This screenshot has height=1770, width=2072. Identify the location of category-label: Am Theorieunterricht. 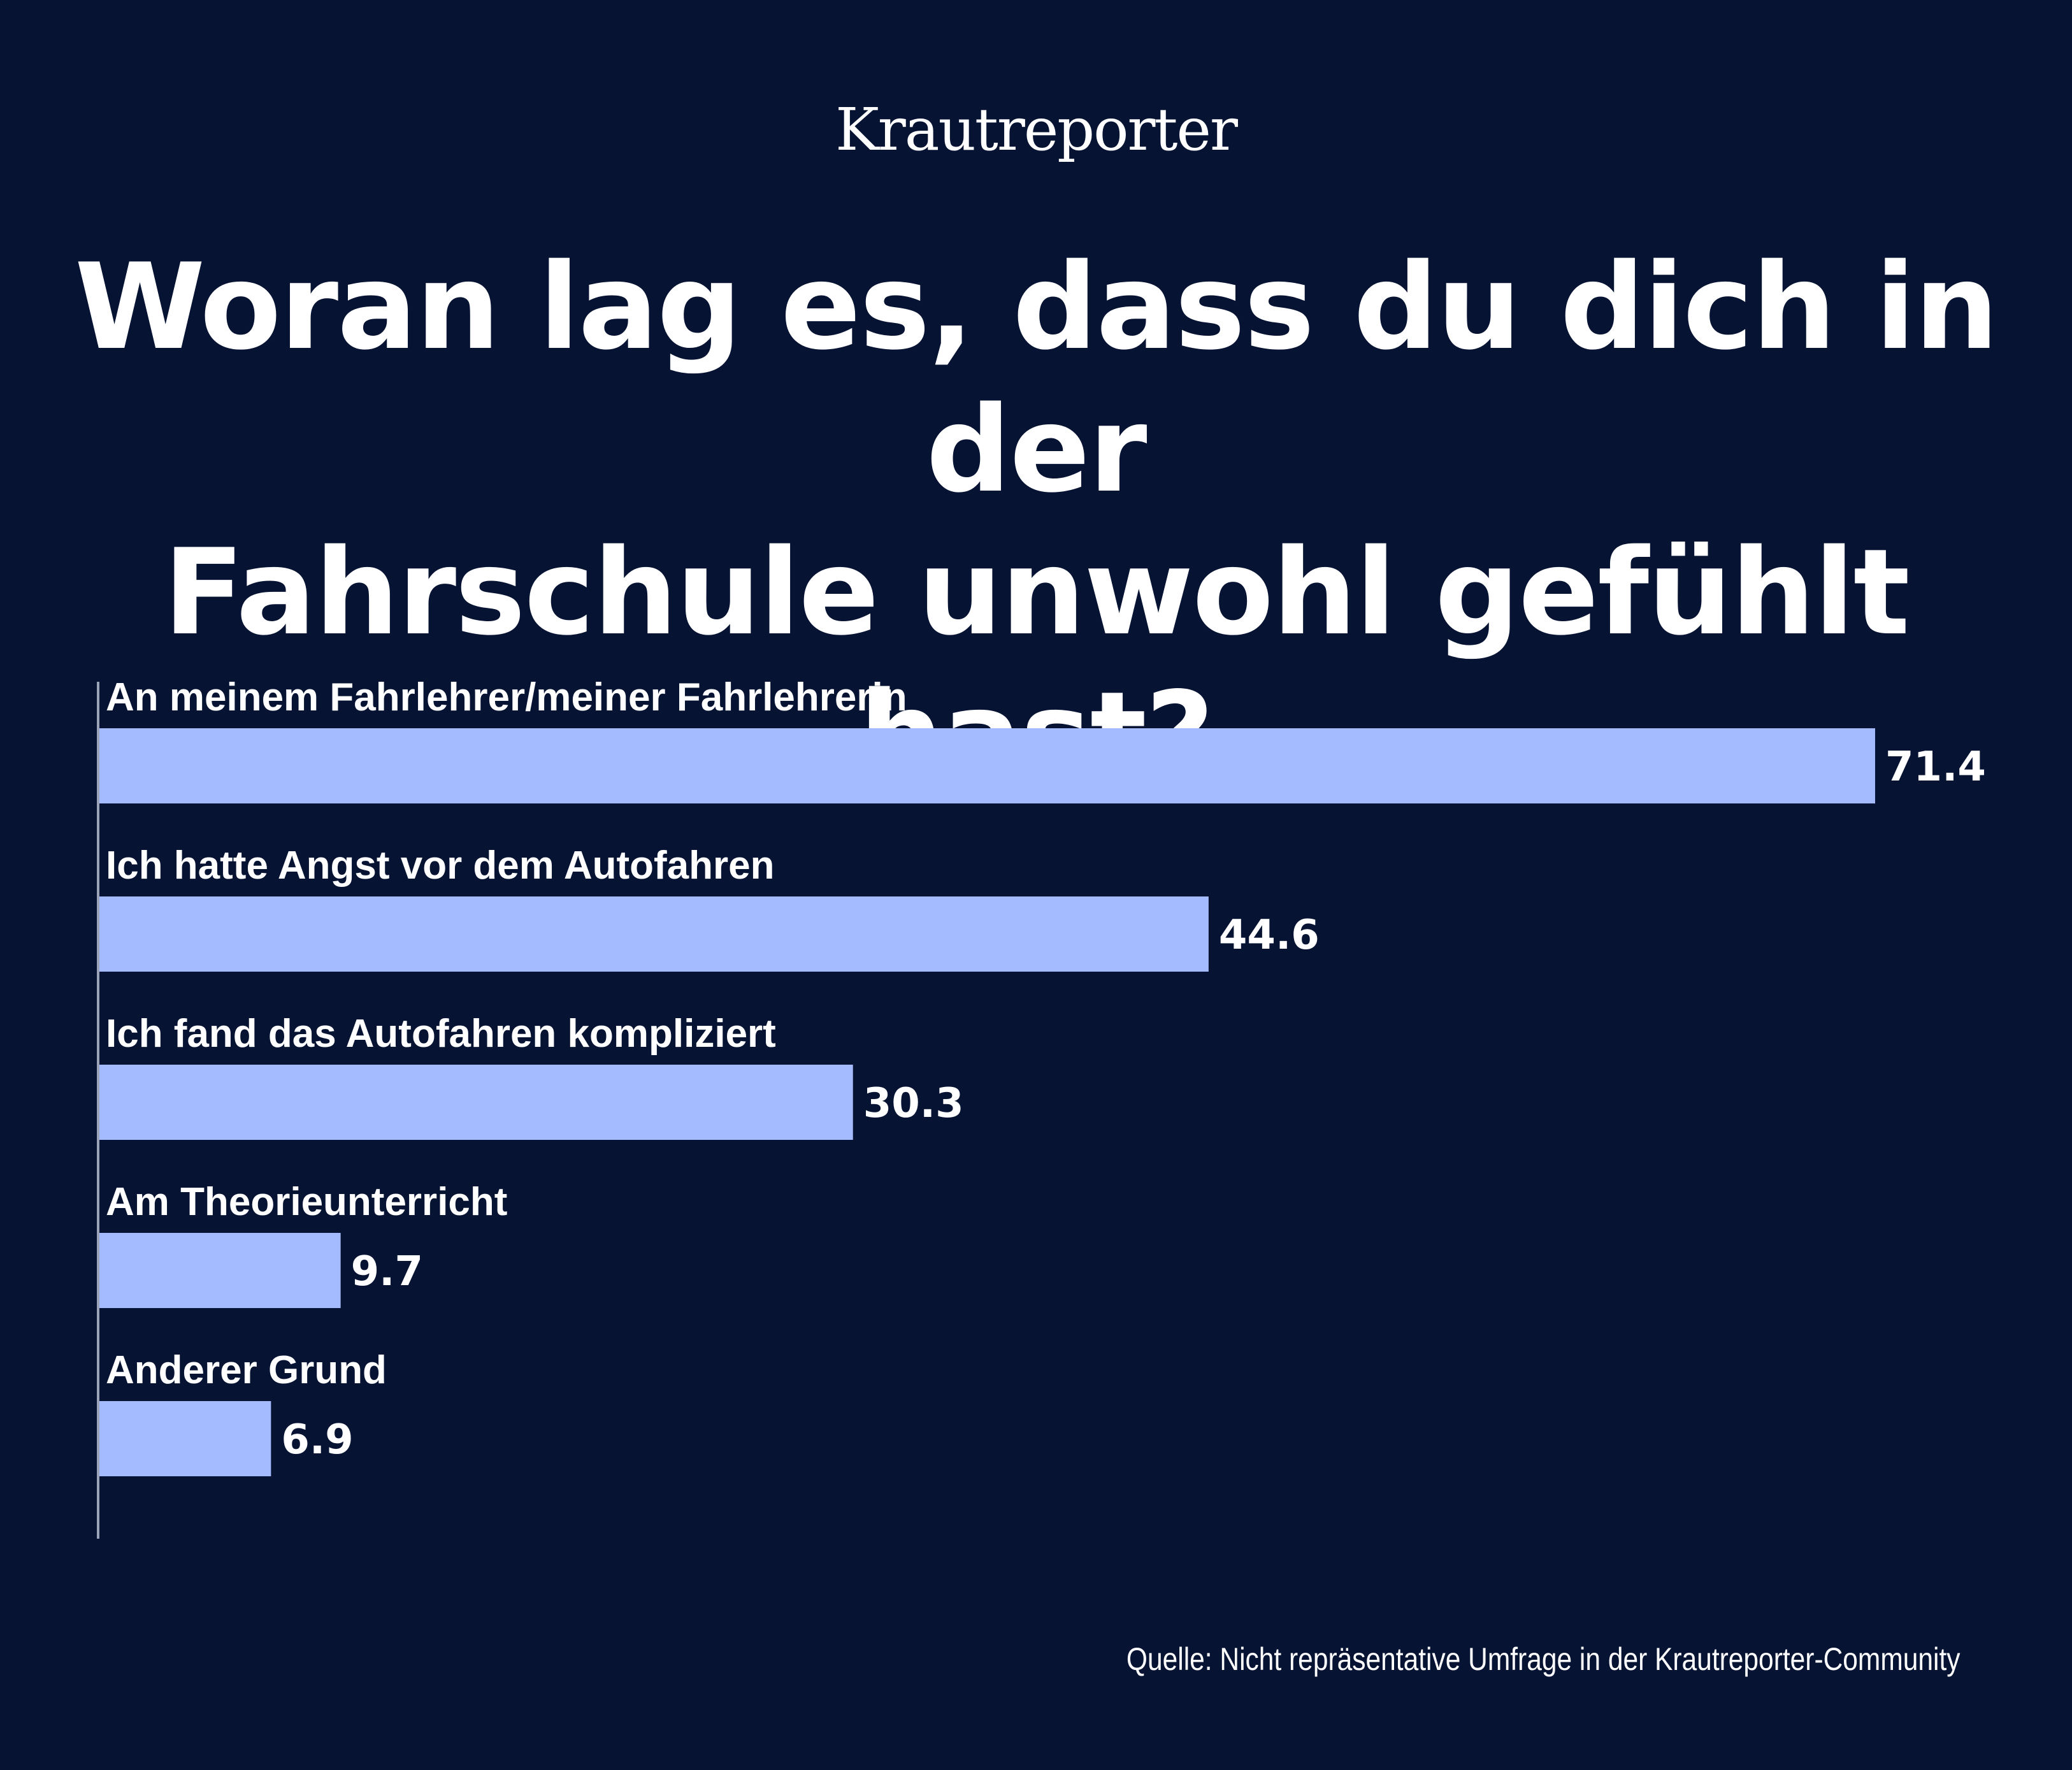
(307, 1202).